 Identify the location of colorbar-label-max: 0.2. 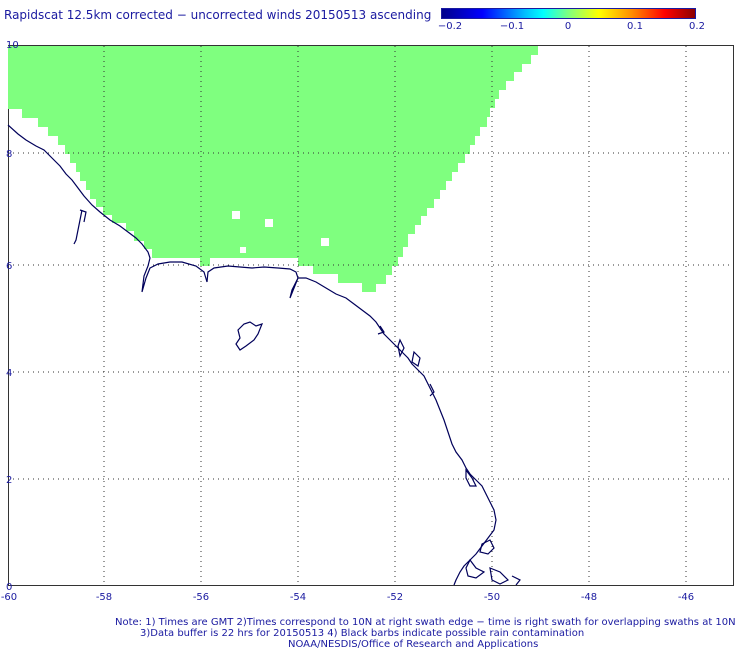
(697, 26).